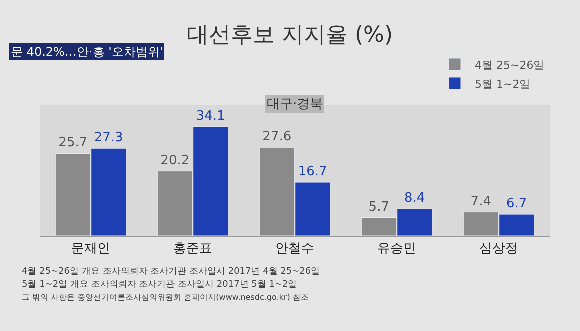  Describe the element at coordinates (517, 204) in the screenshot. I see `data-label: 6.7` at that location.